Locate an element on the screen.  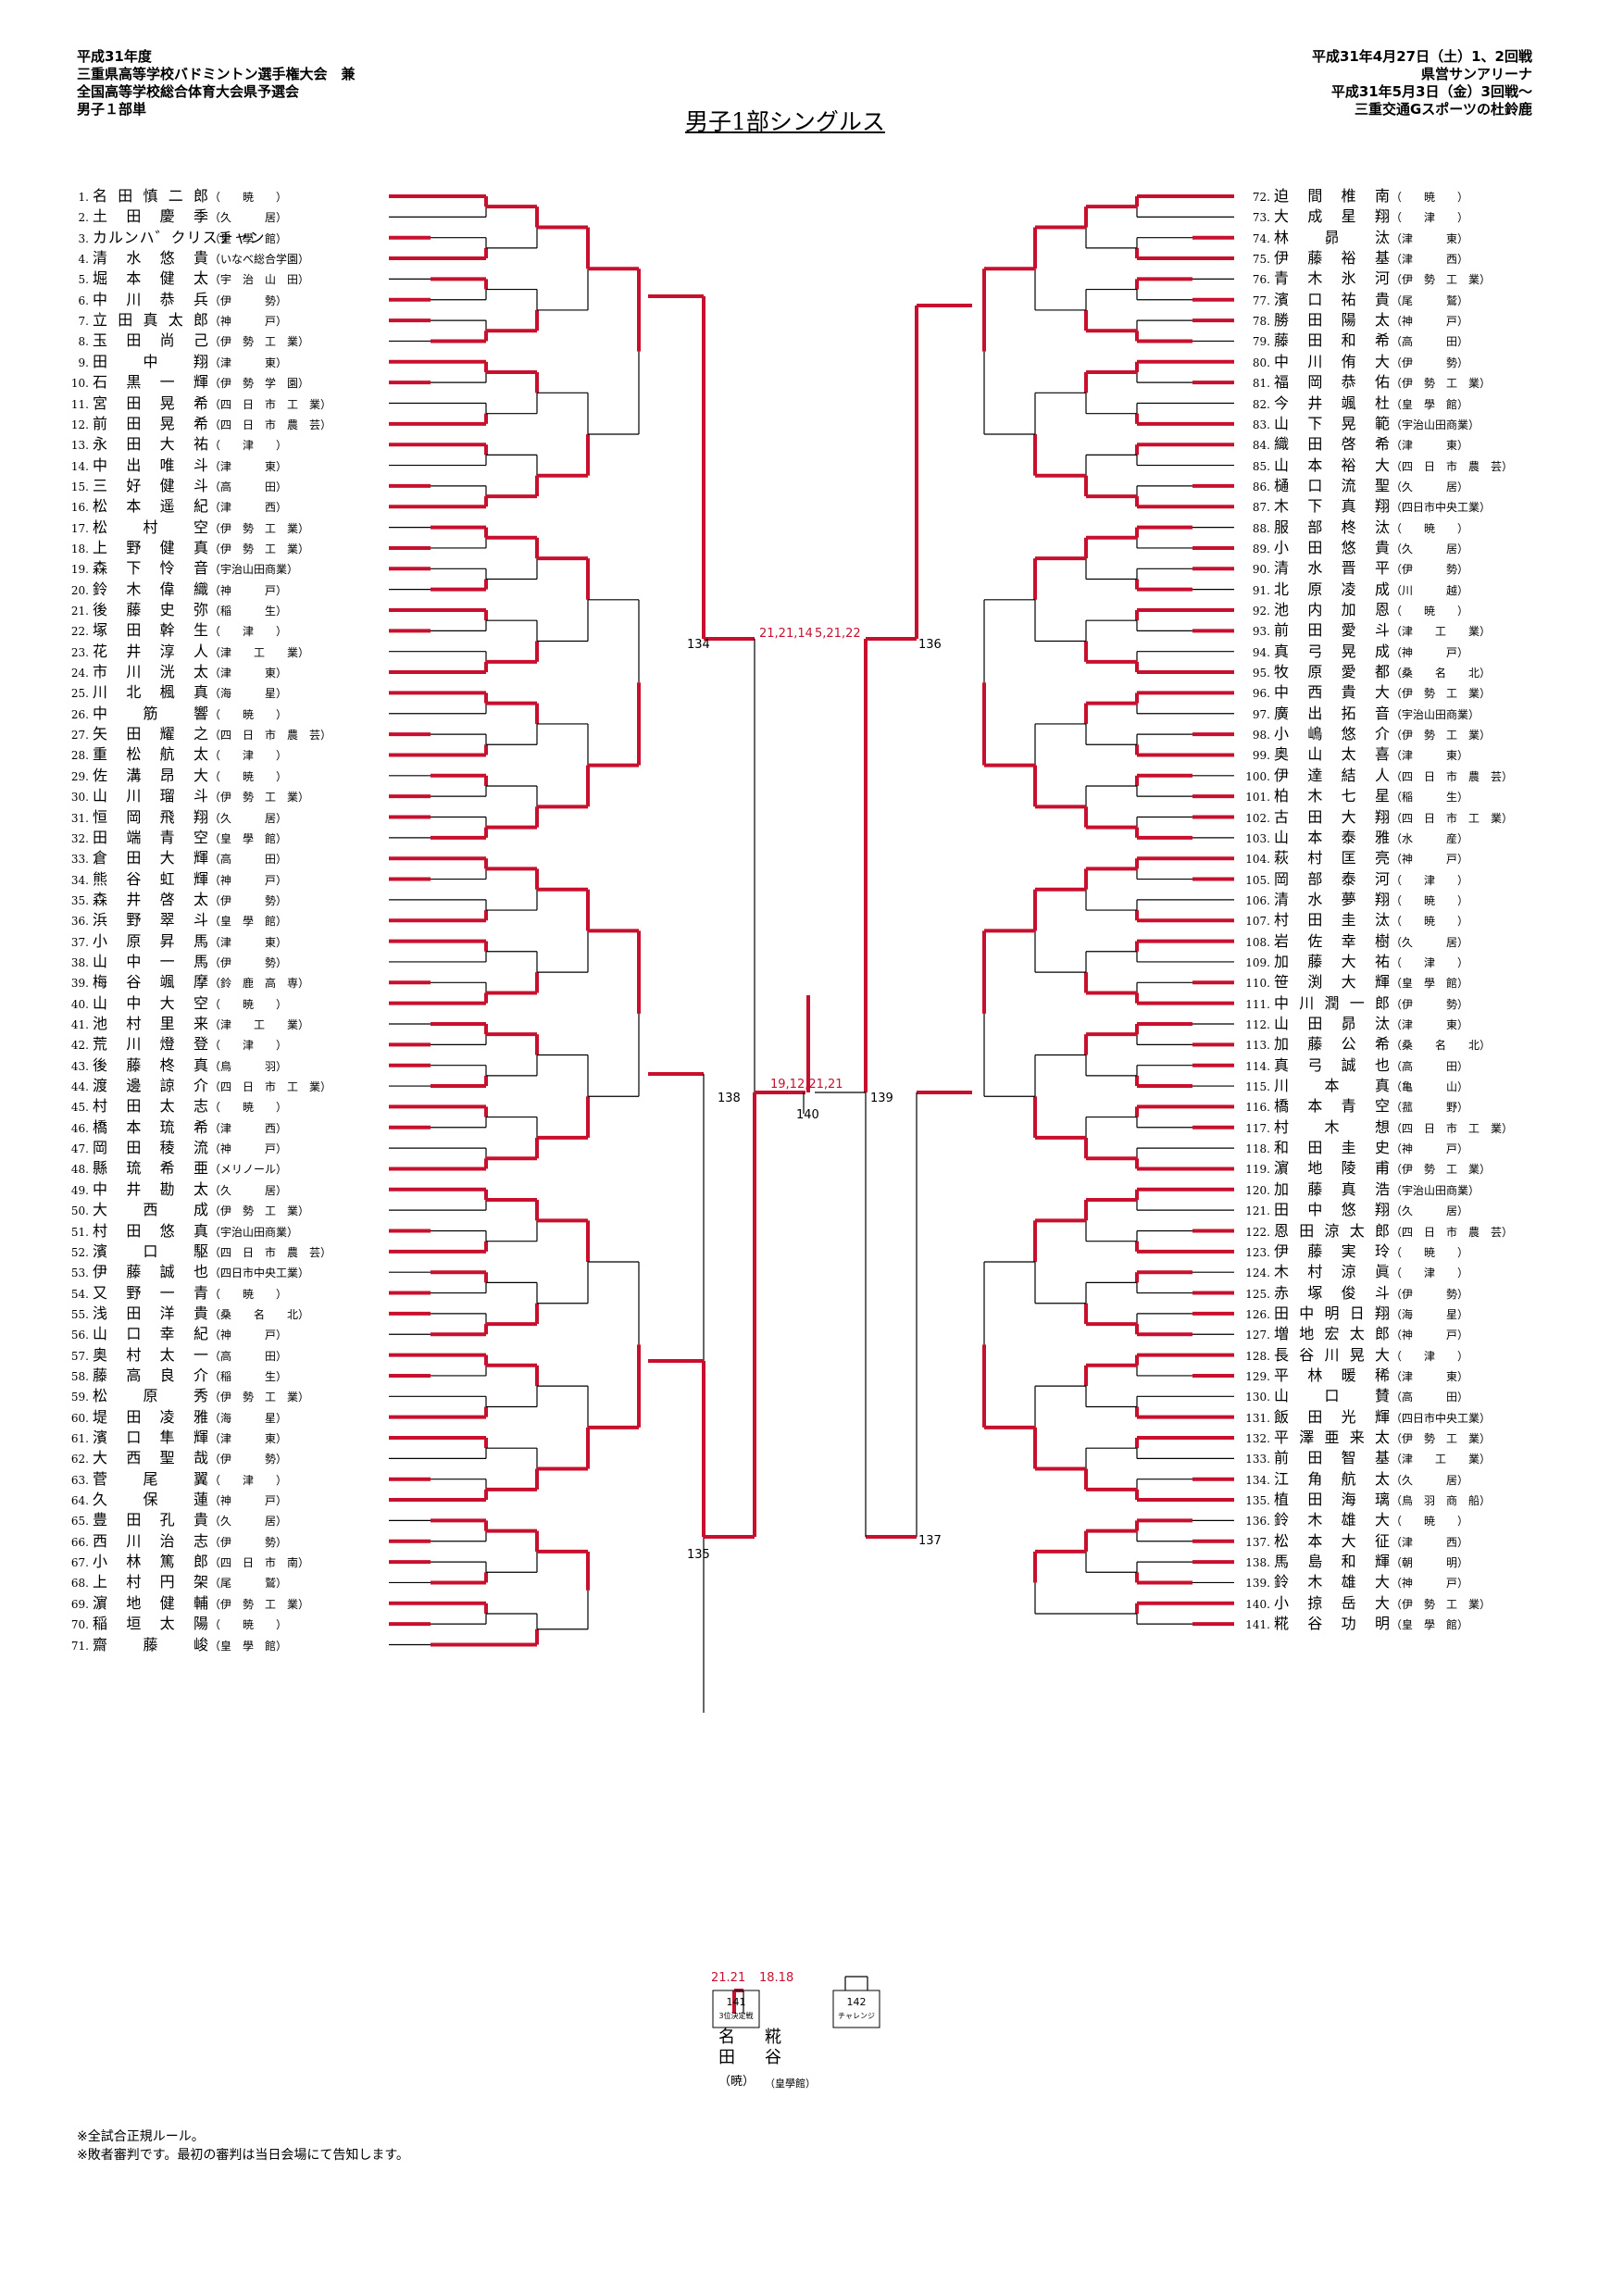
player-entry: 110. 笹渕大輝（皇 學 館） is located at coordinates (1374, 982).